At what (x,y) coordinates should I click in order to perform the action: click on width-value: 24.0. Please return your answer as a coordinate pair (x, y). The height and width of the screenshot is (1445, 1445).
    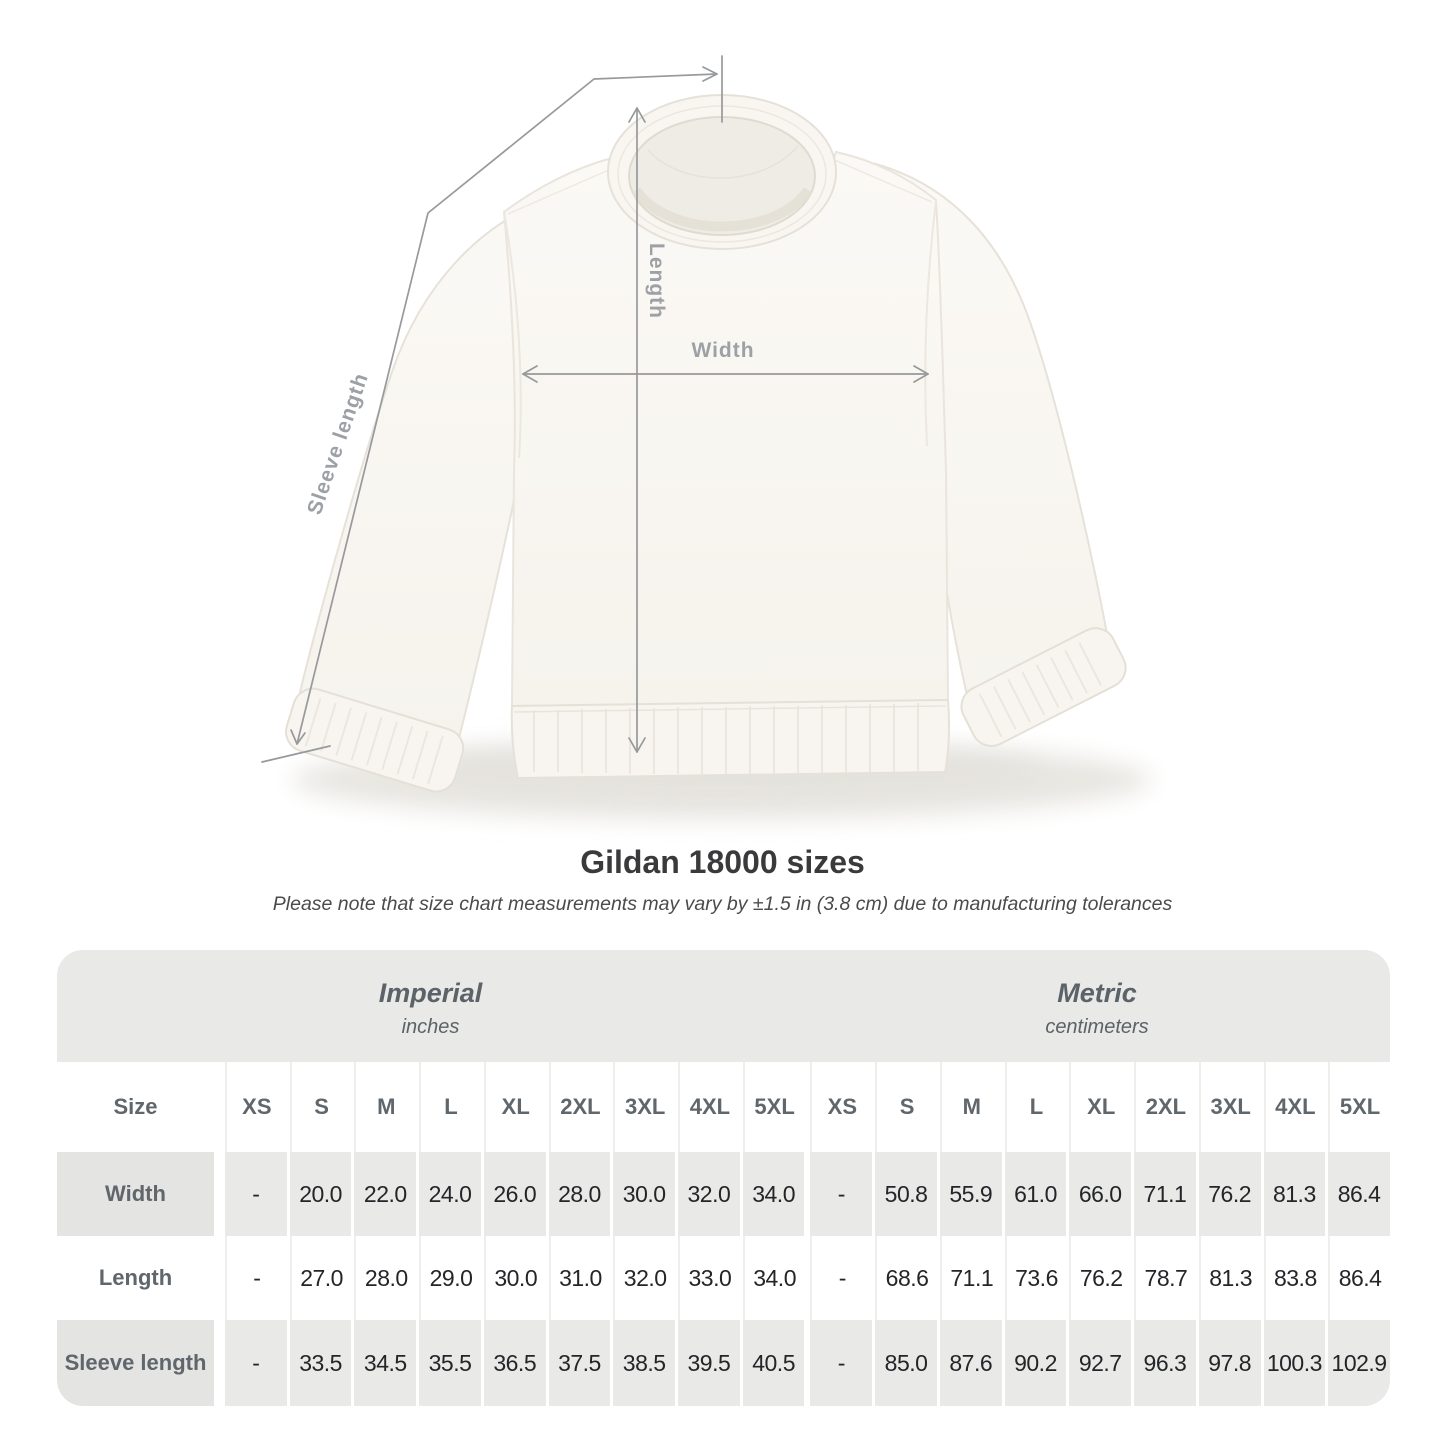
    Looking at the image, I should click on (450, 1194).